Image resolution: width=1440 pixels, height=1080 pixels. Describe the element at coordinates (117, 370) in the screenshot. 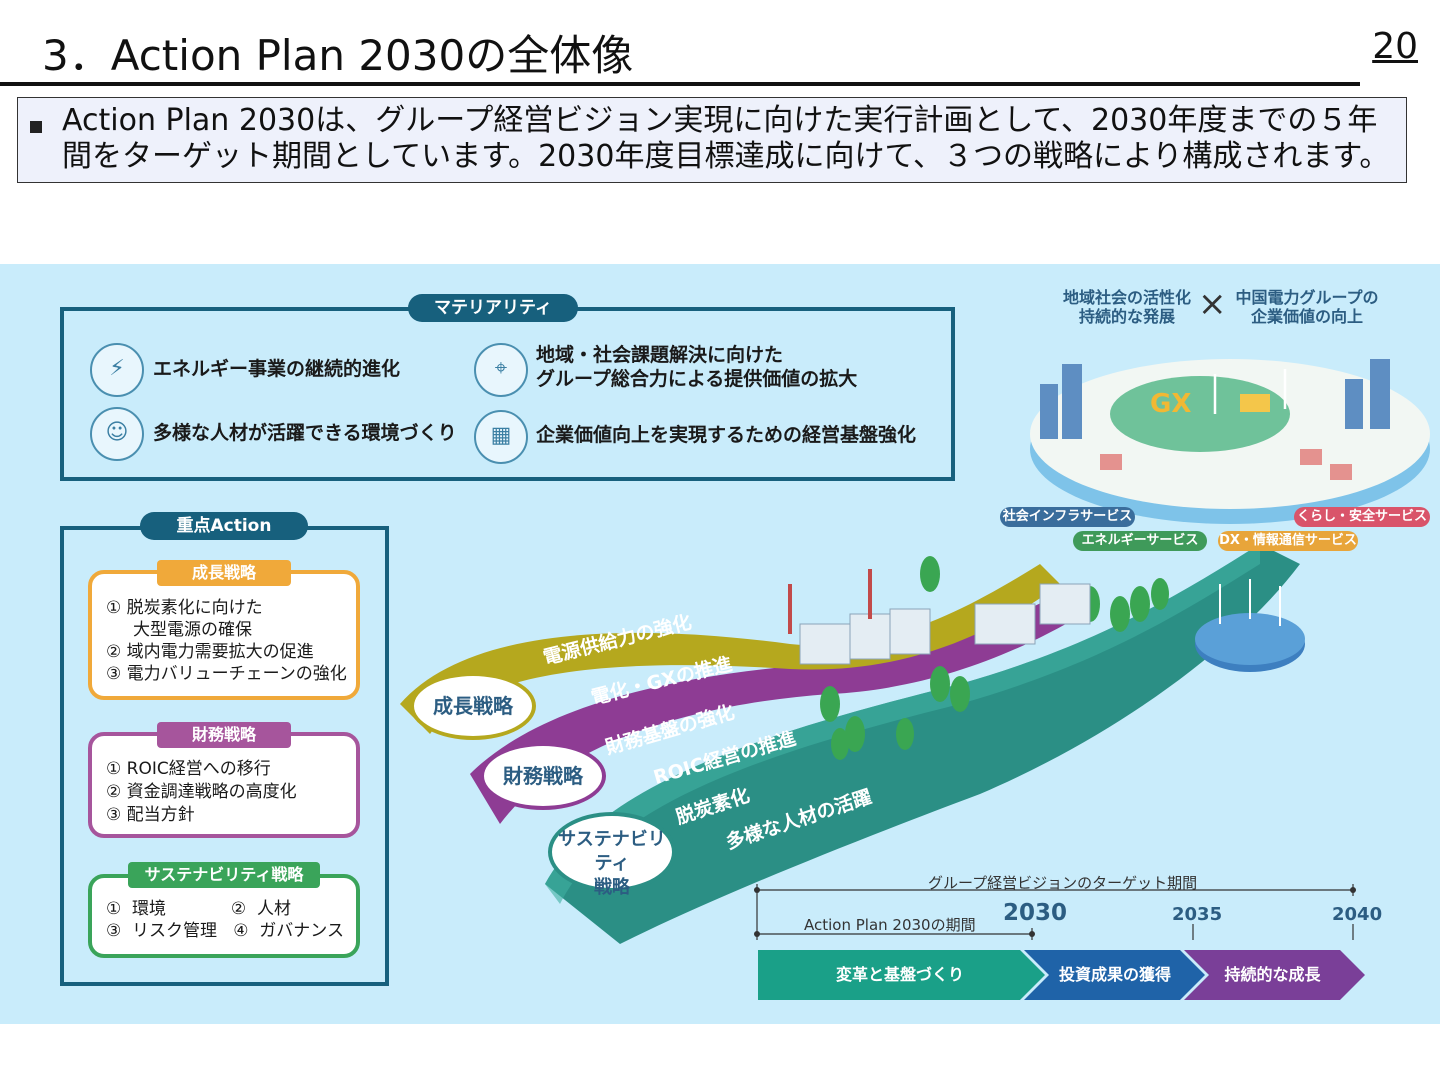

I see `energy-icon: ⚡` at that location.